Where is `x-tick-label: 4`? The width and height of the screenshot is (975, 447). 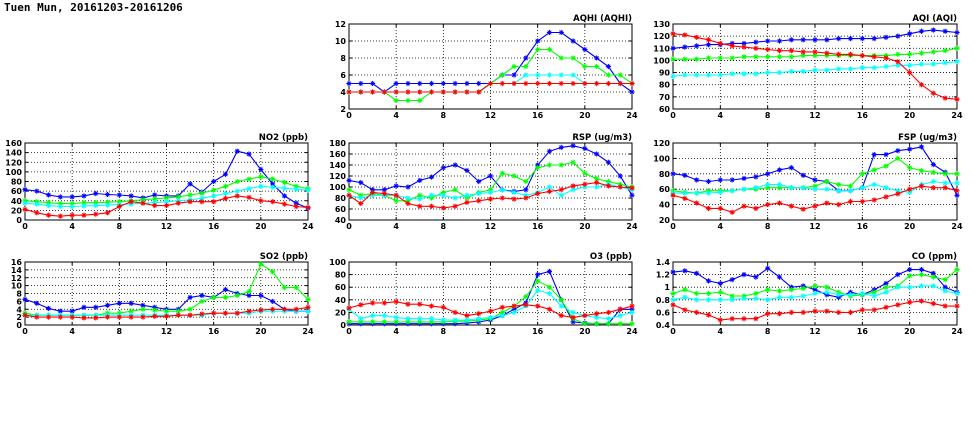 x-tick-label: 4 is located at coordinates (72, 226).